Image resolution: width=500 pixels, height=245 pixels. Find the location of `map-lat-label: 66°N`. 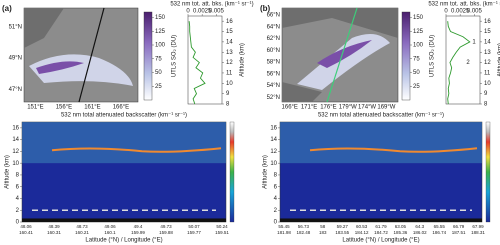

map-lat-label: 66°N is located at coordinates (273, 16).